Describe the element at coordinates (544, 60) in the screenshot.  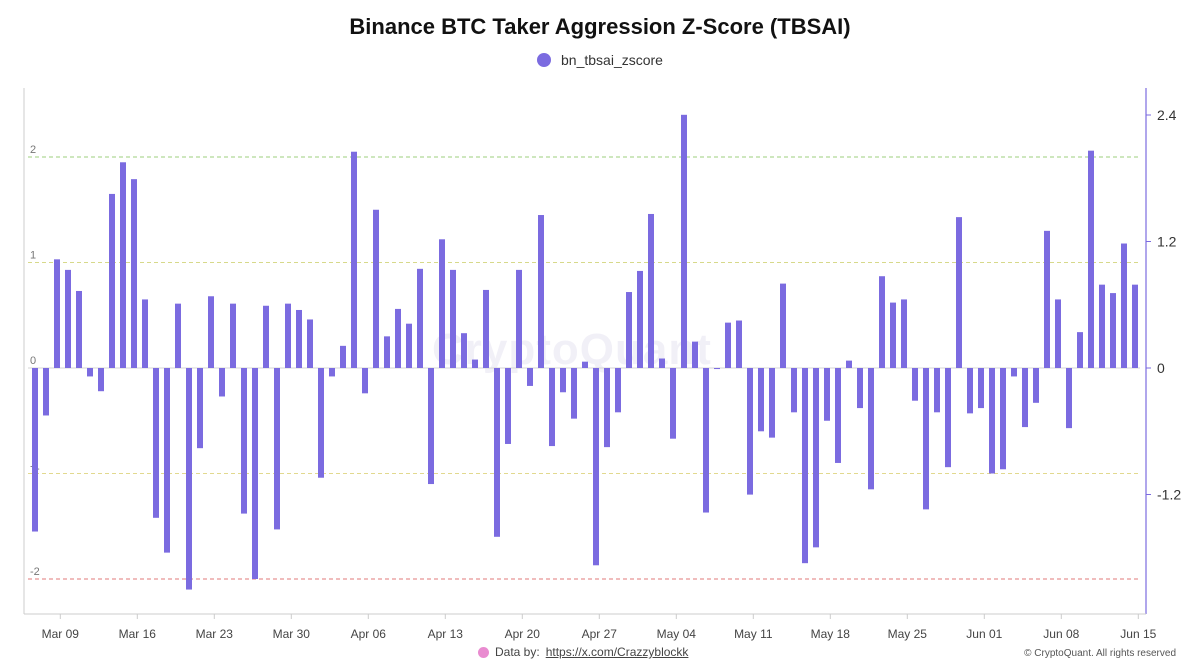
I see `legend-swatch` at that location.